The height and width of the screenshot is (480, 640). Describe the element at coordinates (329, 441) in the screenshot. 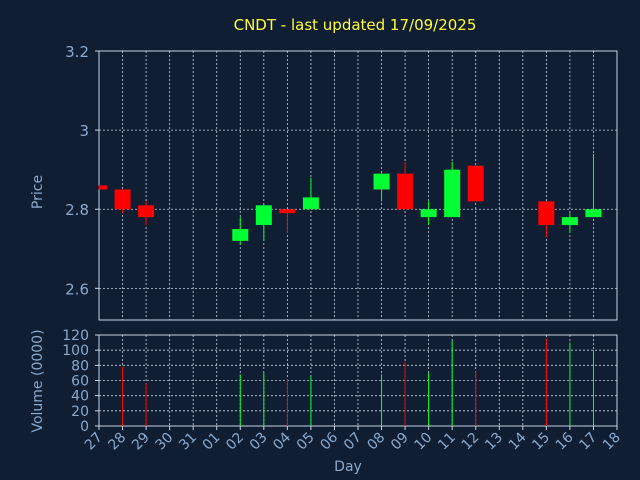

I see `x-tick-label: 06` at that location.